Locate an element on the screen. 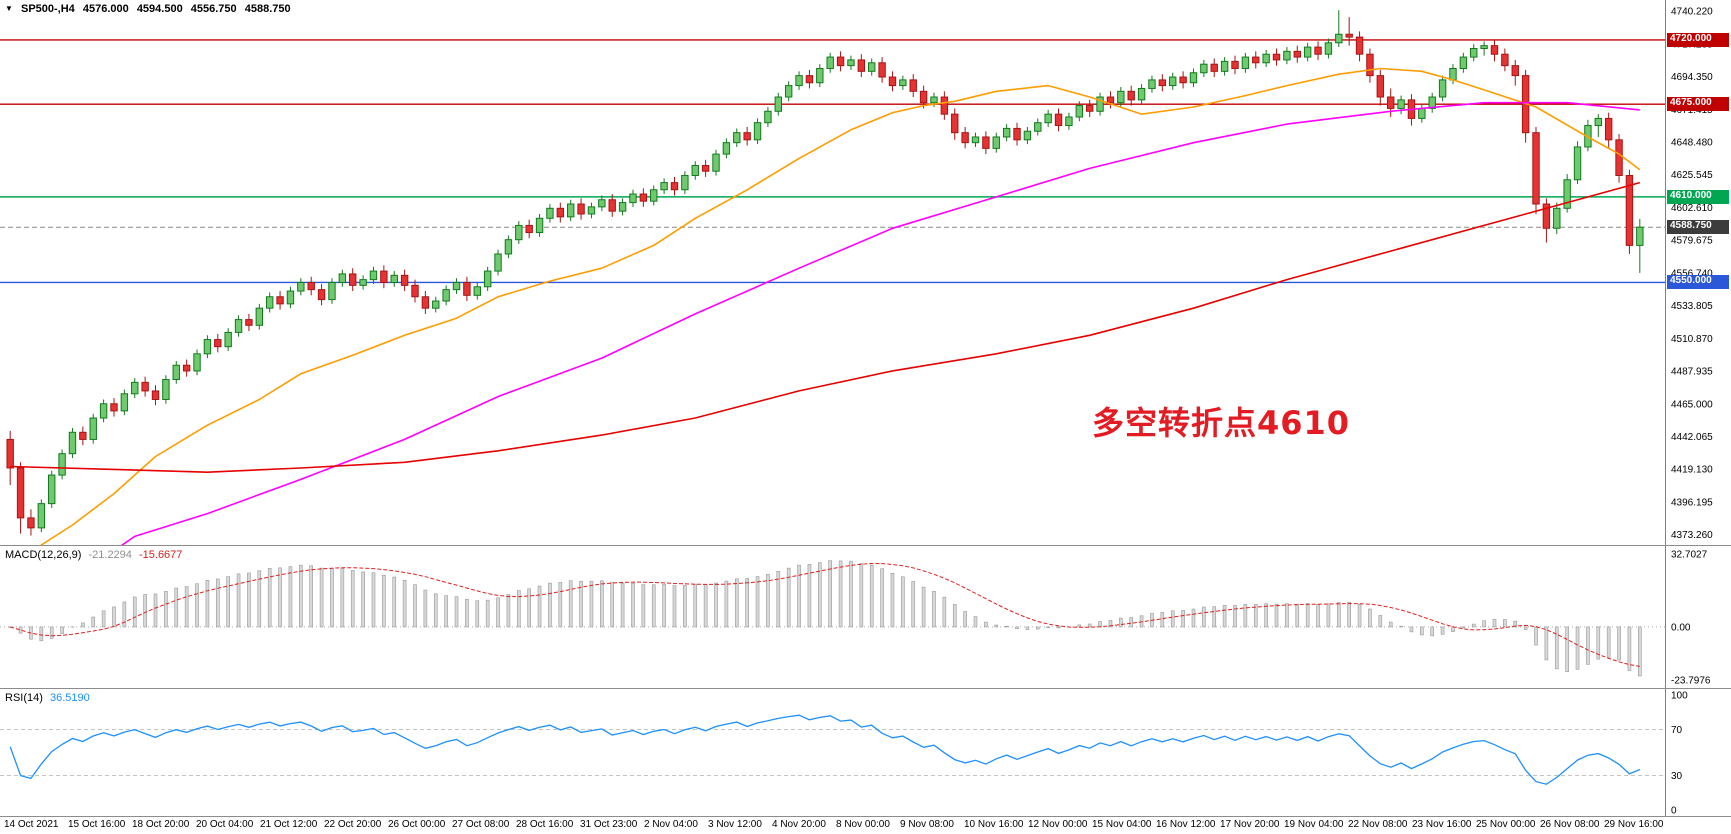 The image size is (1731, 834). level-price-badge: 4610.000 is located at coordinates (1698, 196).